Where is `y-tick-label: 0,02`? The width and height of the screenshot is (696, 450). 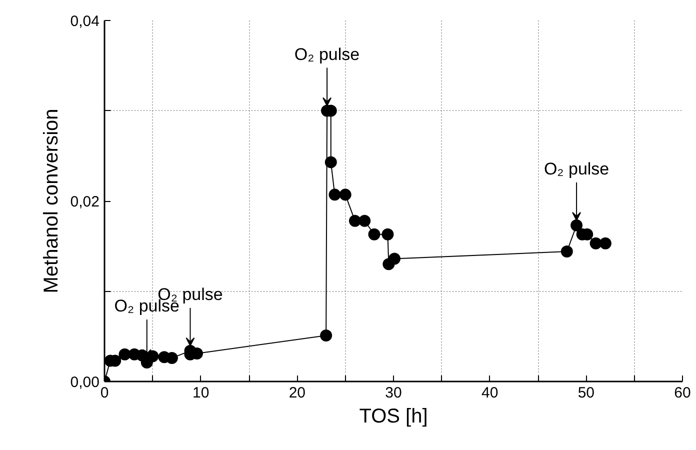 y-tick-label: 0,02 is located at coordinates (85, 202).